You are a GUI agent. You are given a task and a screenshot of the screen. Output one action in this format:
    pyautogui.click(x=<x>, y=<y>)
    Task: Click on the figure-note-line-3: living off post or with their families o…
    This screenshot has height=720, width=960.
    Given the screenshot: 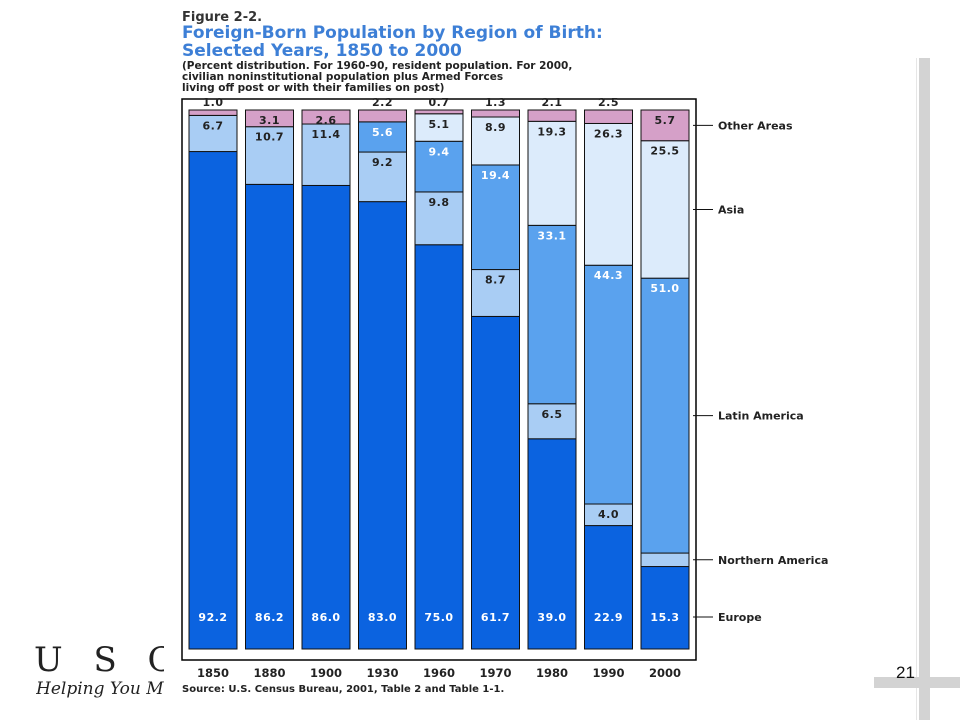 What is the action you would take?
    pyautogui.click(x=313, y=88)
    